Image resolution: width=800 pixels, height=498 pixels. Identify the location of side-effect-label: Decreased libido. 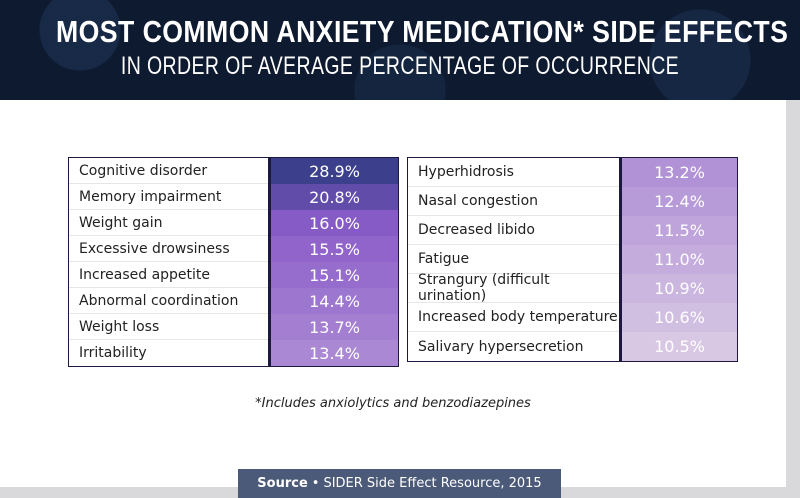
(513, 230).